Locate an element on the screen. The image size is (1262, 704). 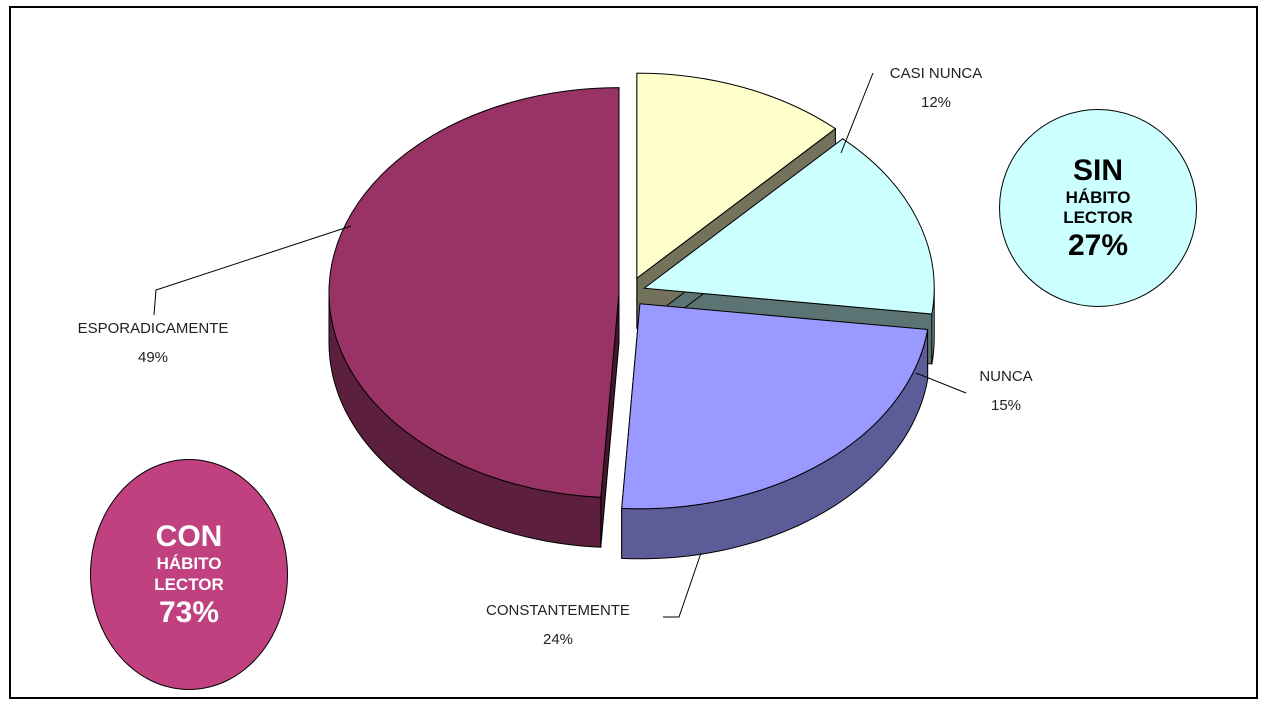
slice-value-constantemente: 24% is located at coordinates (558, 639).